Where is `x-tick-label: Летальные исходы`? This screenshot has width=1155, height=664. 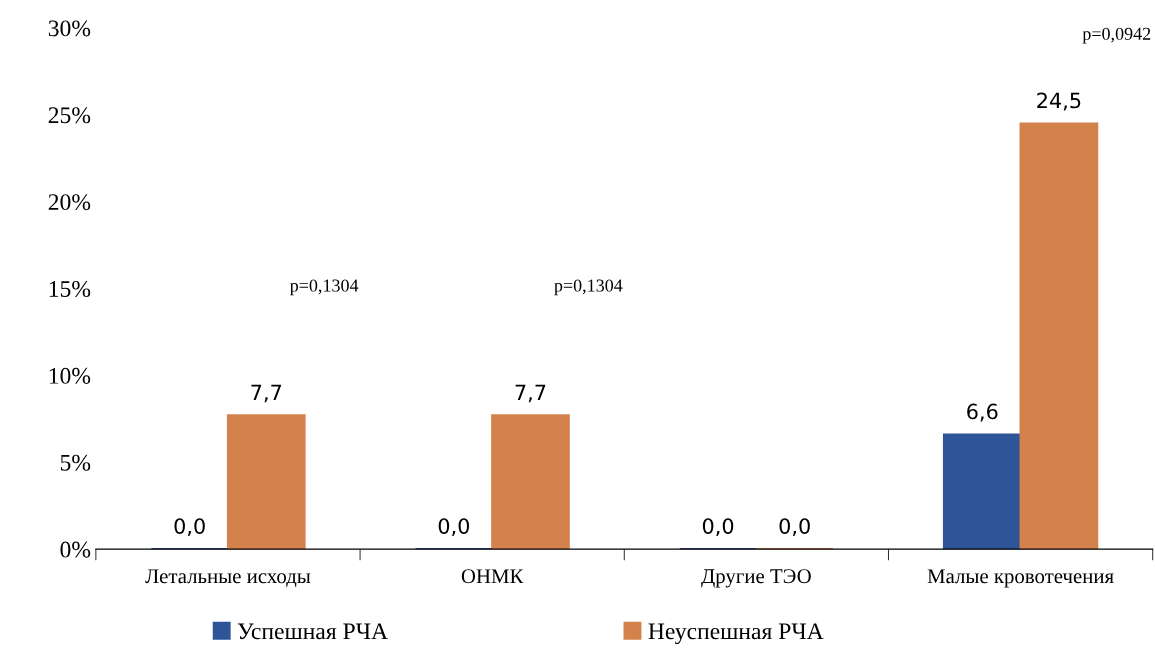
x-tick-label: Летальные исходы is located at coordinates (228, 578).